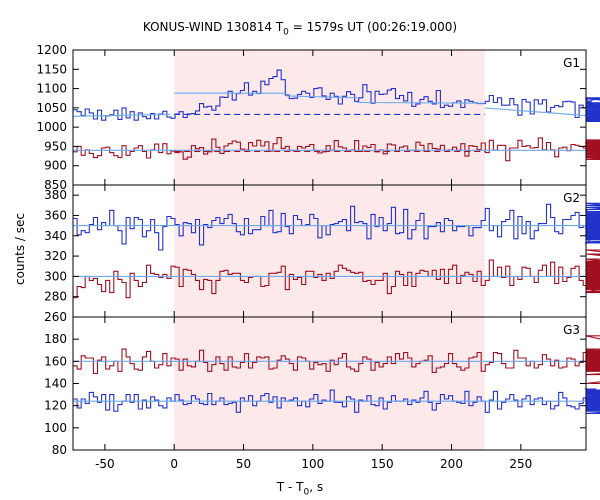 The height and width of the screenshot is (500, 600). I want to click on g1-ytick-label: 1200, so click(51, 50).